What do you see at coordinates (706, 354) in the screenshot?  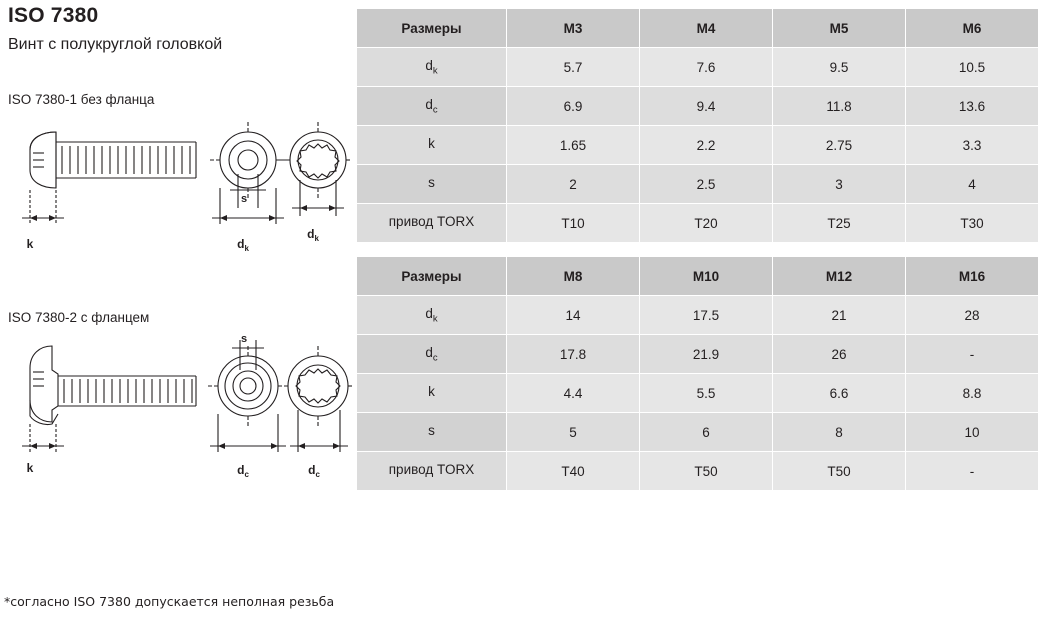 I see `table2-cell-r1c1: 21.9` at bounding box center [706, 354].